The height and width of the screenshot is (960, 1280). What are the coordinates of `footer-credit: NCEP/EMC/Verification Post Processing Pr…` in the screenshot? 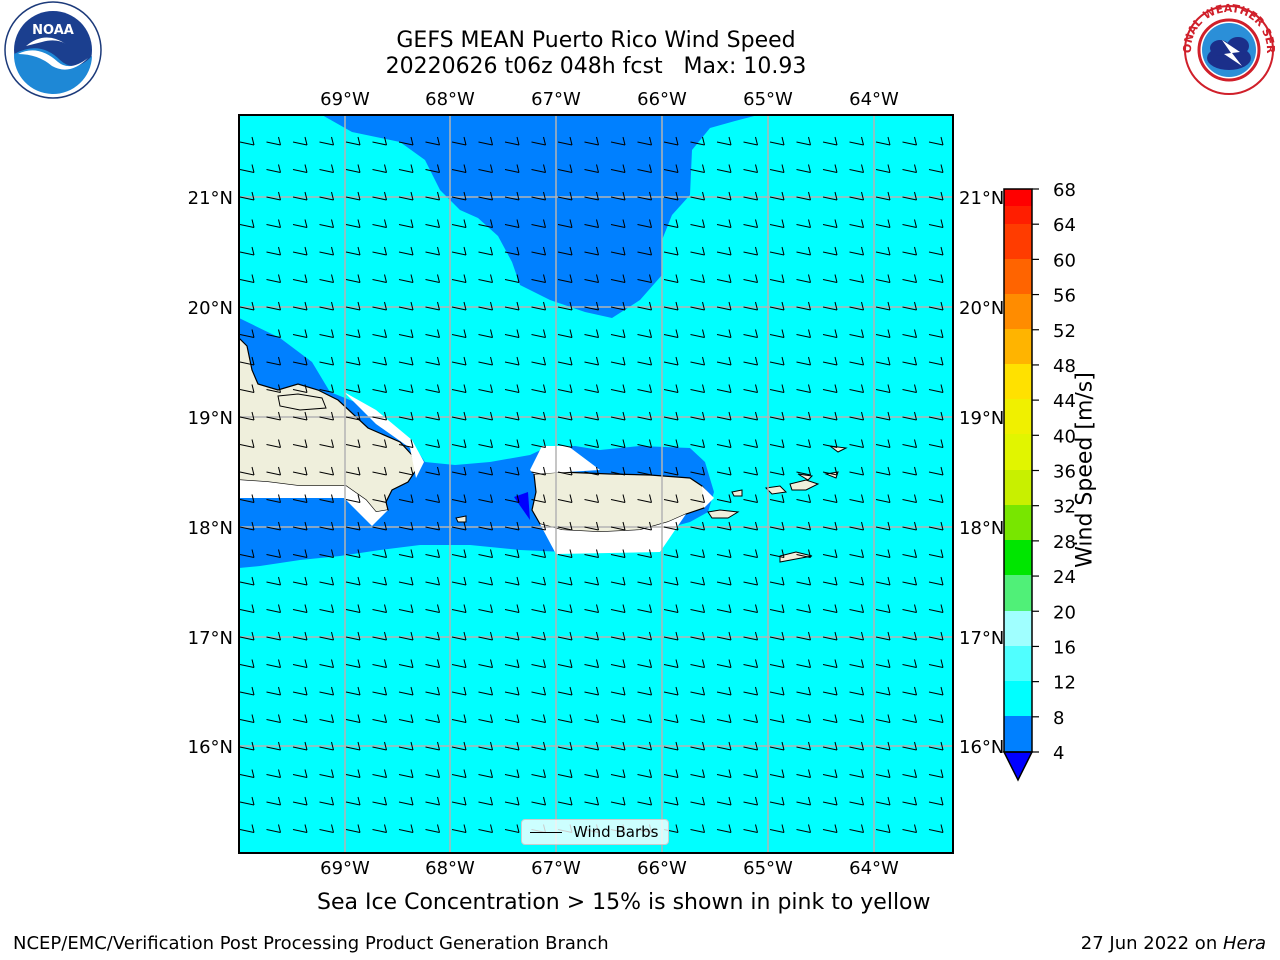 It's located at (311, 943).